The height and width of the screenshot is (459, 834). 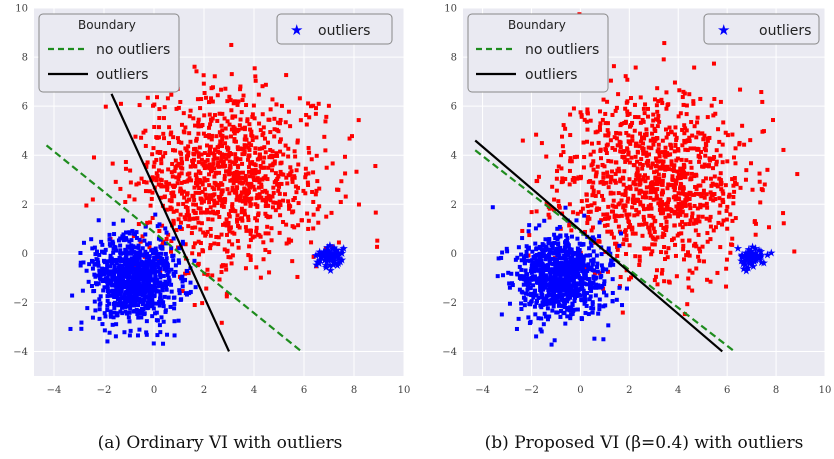 I want to click on y-tick-label: 0, so click(x=25, y=254).